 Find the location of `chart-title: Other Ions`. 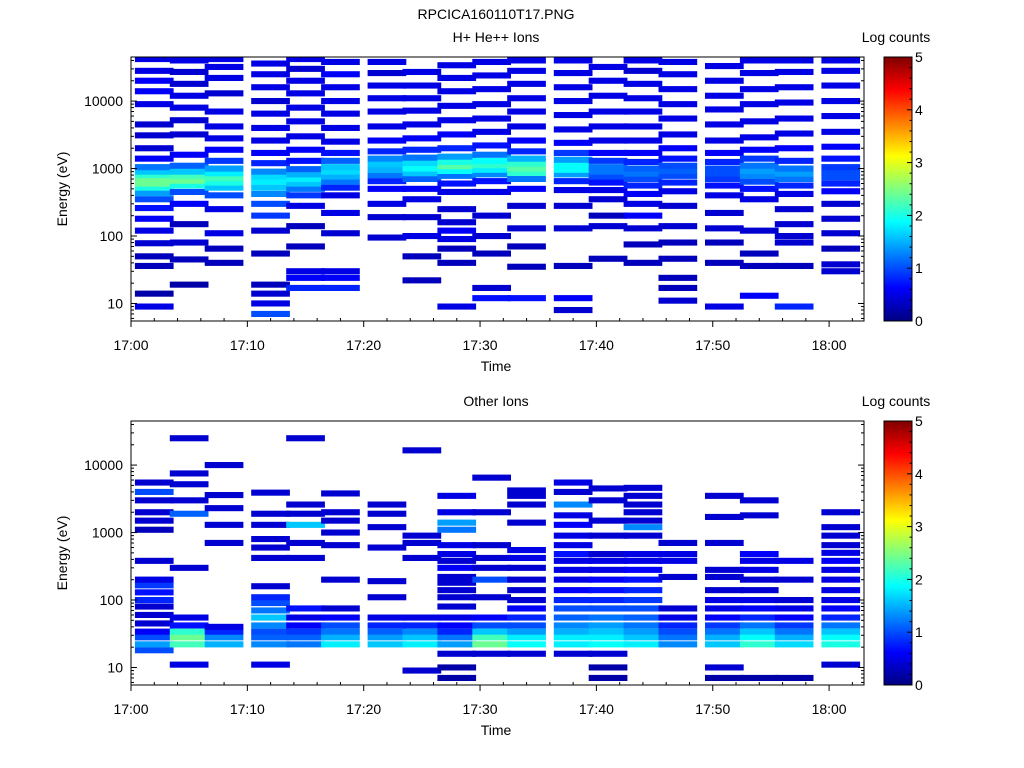

chart-title: Other Ions is located at coordinates (495, 401).